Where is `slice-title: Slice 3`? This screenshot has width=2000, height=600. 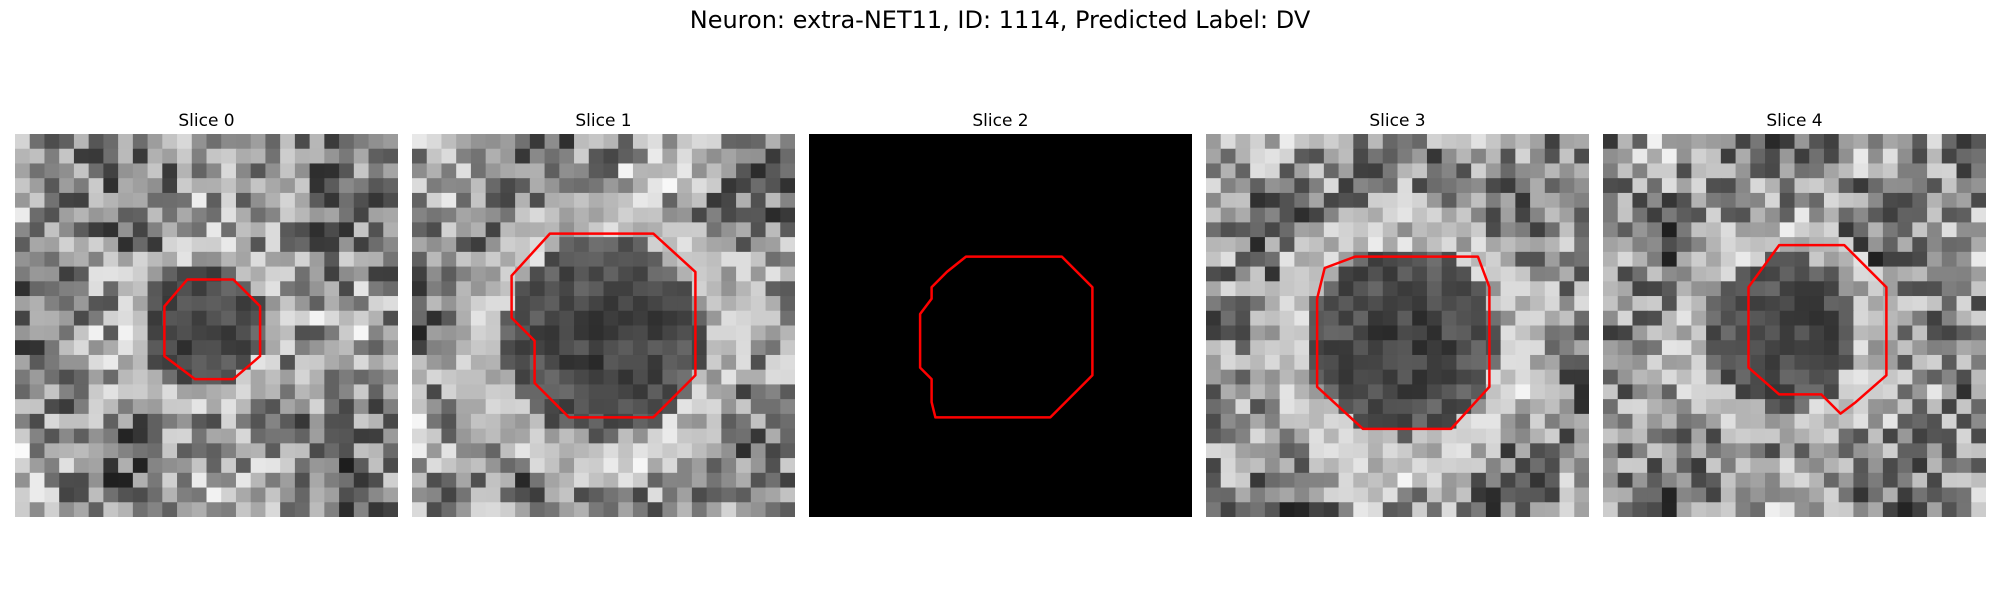
slice-title: Slice 3 is located at coordinates (1397, 121).